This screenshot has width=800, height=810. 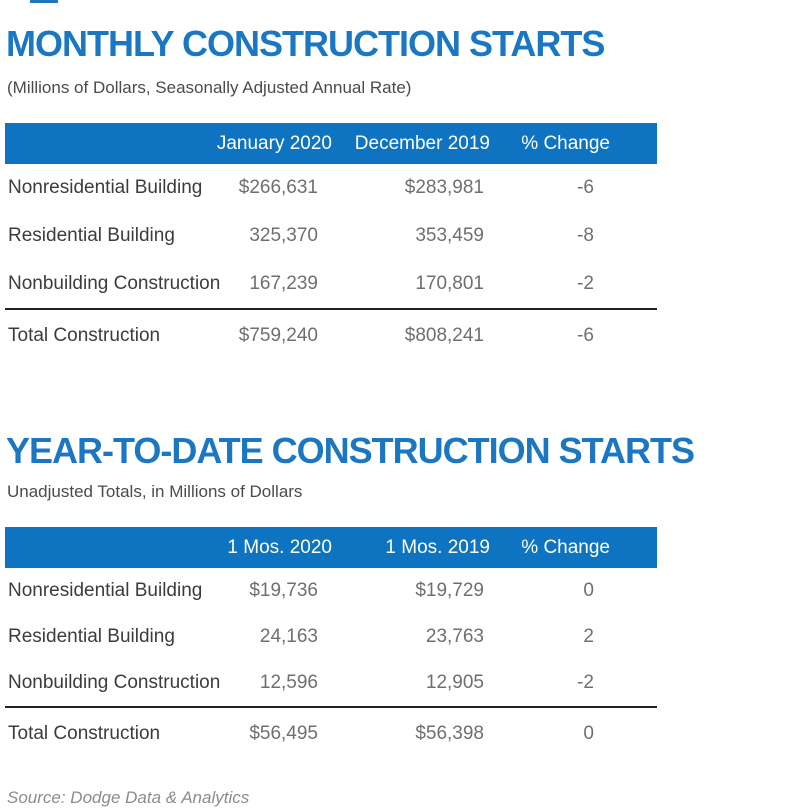 What do you see at coordinates (331, 733) in the screenshot?
I see `total-row: Total Construction $56,495 $56,398 0` at bounding box center [331, 733].